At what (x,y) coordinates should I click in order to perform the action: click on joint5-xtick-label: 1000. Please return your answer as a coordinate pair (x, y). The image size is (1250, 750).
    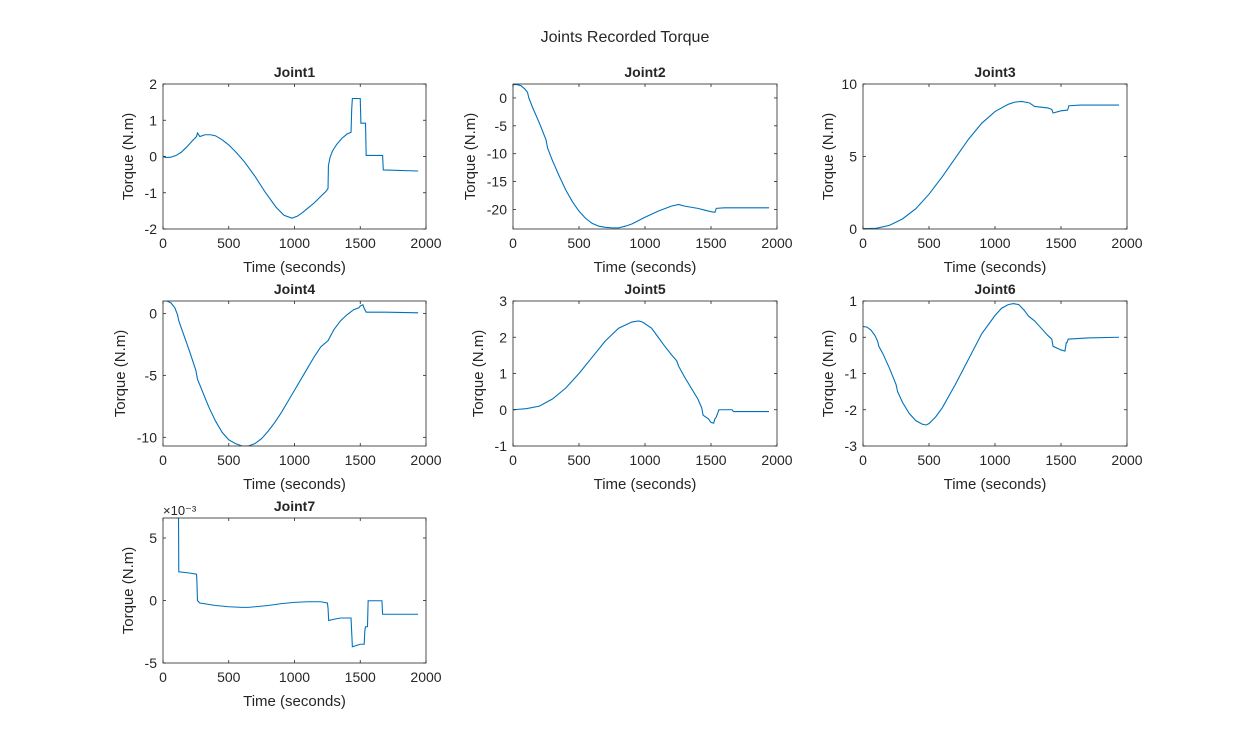
    Looking at the image, I should click on (644, 460).